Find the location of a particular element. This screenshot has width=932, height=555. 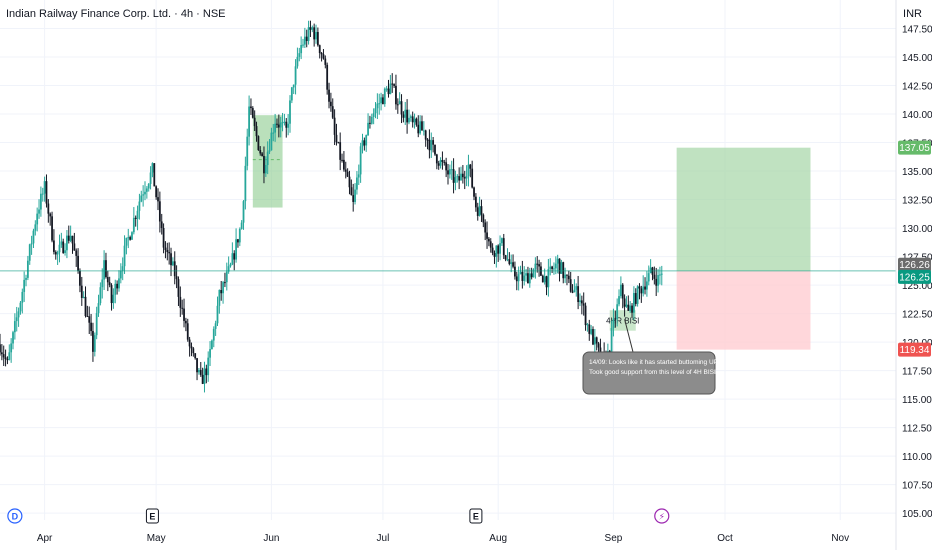

x-tick-label: Oct is located at coordinates (725, 538).